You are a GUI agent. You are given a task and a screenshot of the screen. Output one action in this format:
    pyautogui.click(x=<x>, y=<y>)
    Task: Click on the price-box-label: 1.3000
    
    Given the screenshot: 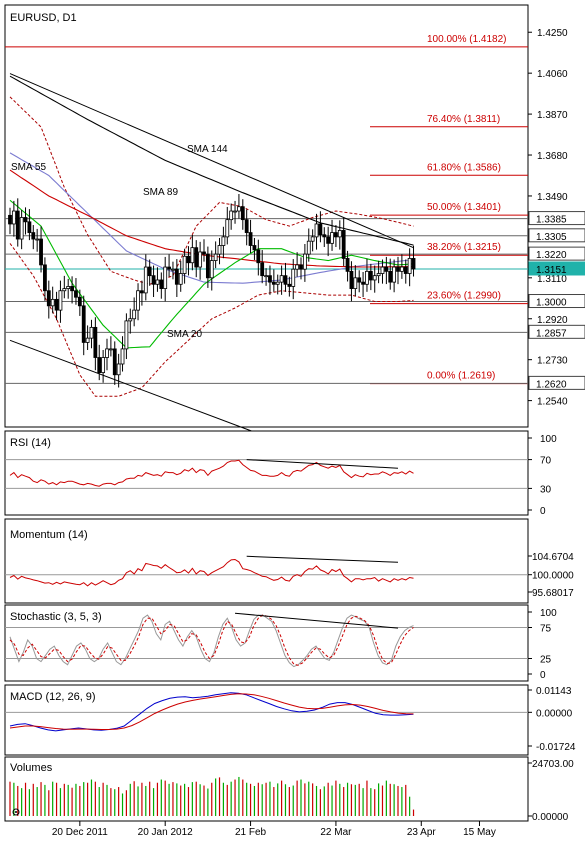 What is the action you would take?
    pyautogui.click(x=551, y=303)
    